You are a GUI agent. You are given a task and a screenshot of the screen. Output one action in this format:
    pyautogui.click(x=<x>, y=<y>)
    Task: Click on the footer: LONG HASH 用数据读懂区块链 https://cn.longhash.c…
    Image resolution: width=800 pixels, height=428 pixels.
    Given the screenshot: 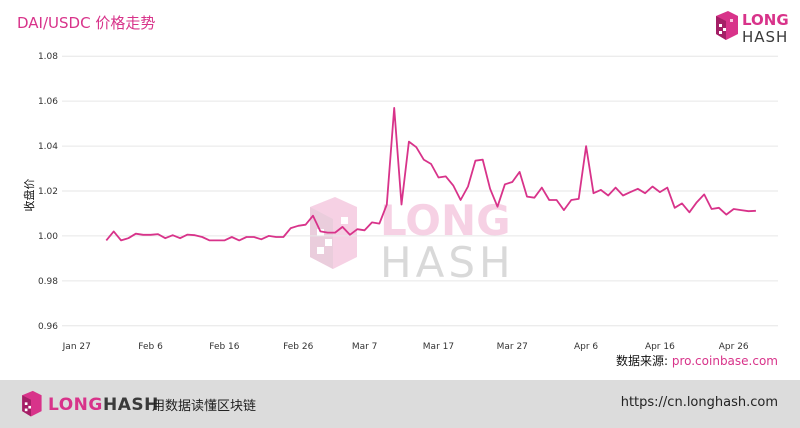 What is the action you would take?
    pyautogui.click(x=400, y=404)
    